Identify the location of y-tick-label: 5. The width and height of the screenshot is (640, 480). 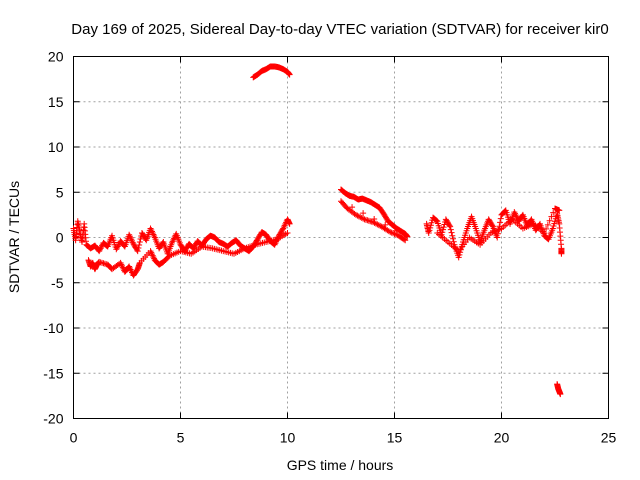
(60, 192).